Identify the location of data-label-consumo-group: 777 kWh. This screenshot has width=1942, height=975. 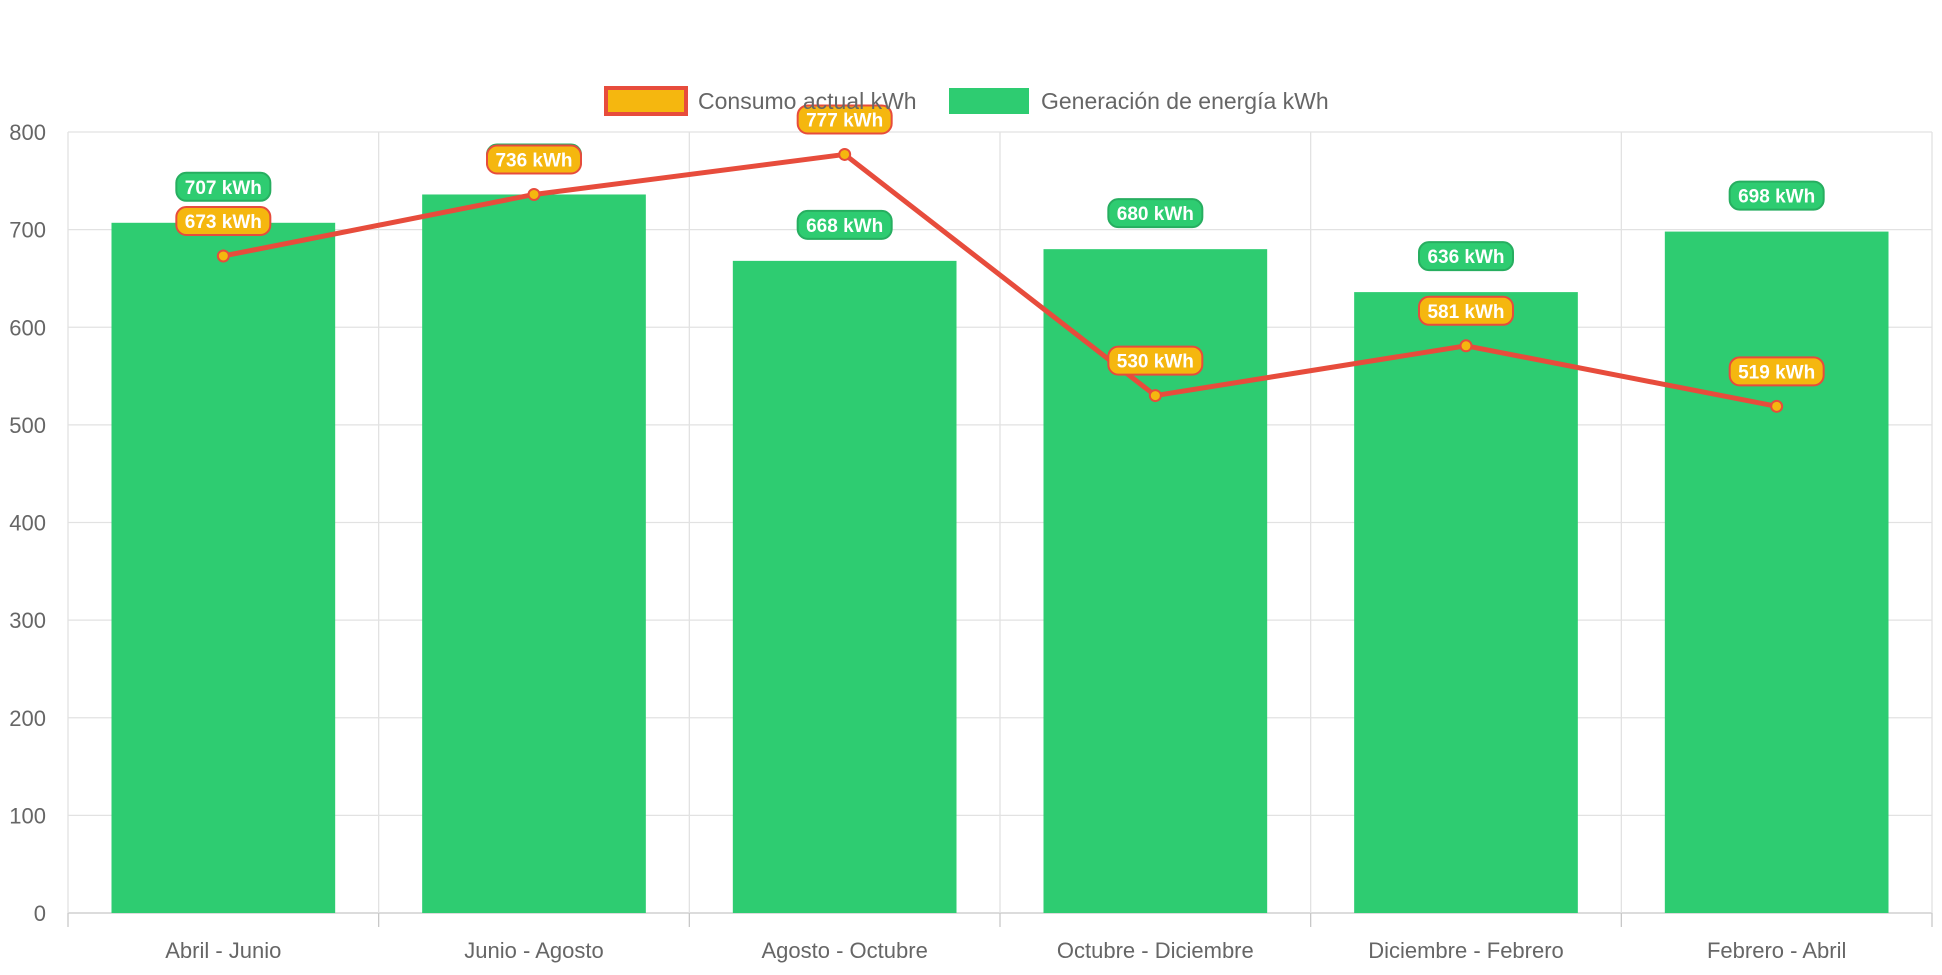
(844, 119).